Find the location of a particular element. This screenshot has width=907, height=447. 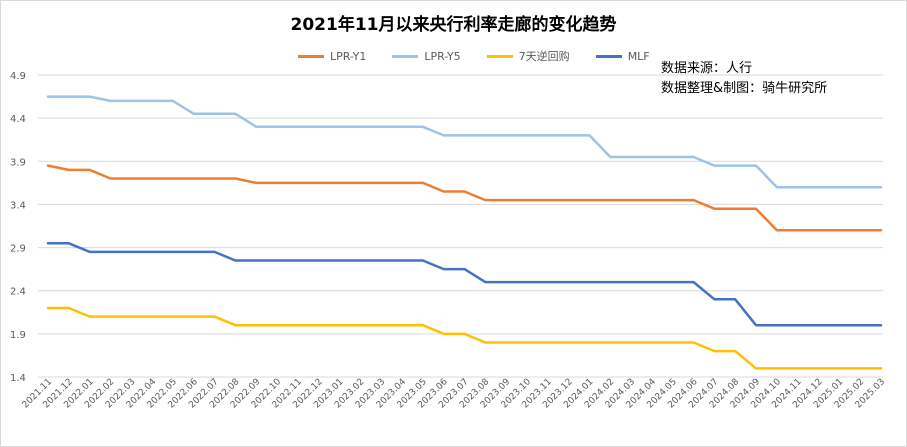

legend-swatch-mlf is located at coordinates (608, 56).